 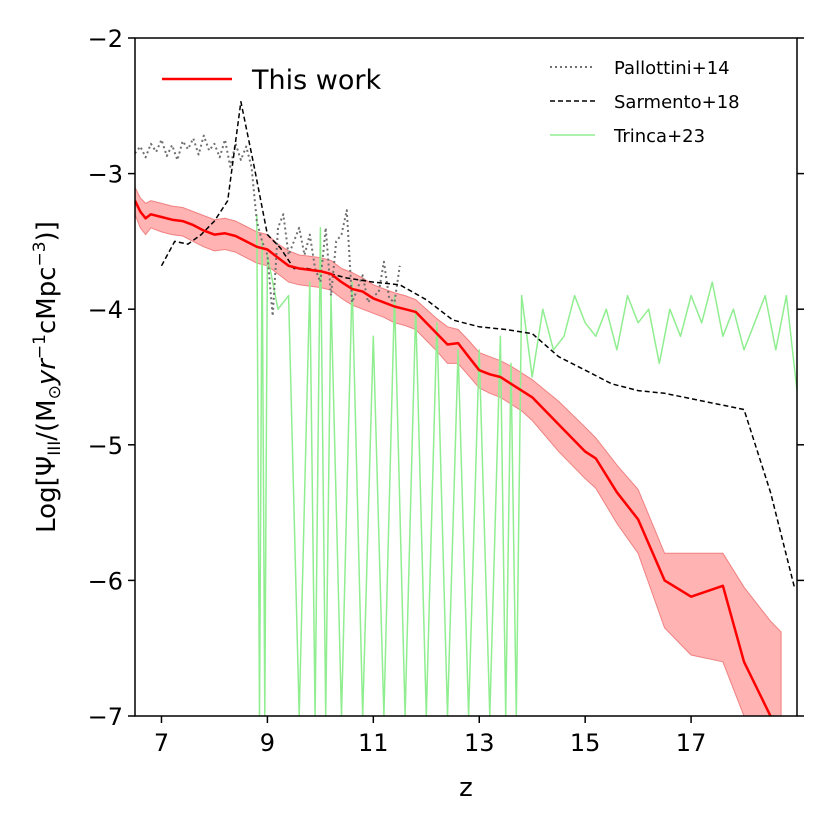 I want to click on y-axis-label-prefix: Log[Ψ, so click(x=47, y=494).